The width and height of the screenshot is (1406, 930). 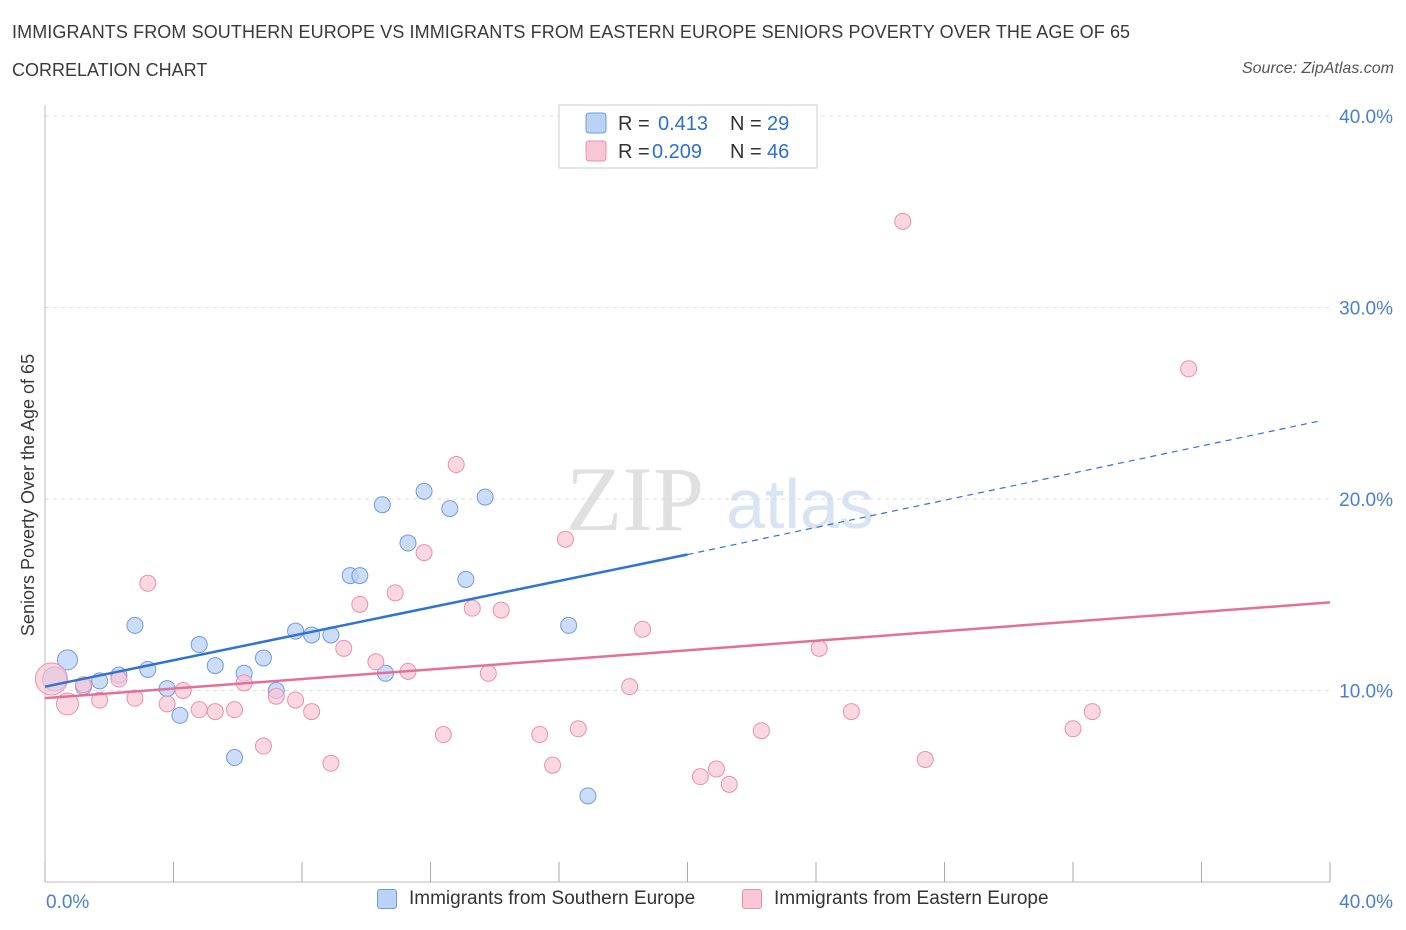 What do you see at coordinates (778, 124) in the screenshot?
I see `legend-n-value-1: 29` at bounding box center [778, 124].